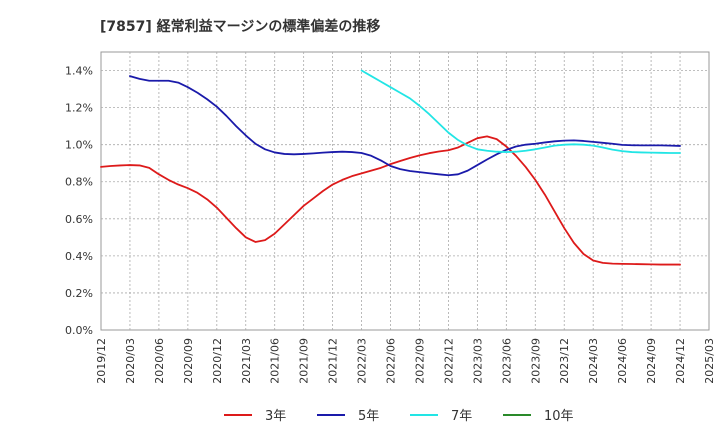  What do you see at coordinates (79, 219) in the screenshot?
I see `y-tick-label: 0.6%` at bounding box center [79, 219].